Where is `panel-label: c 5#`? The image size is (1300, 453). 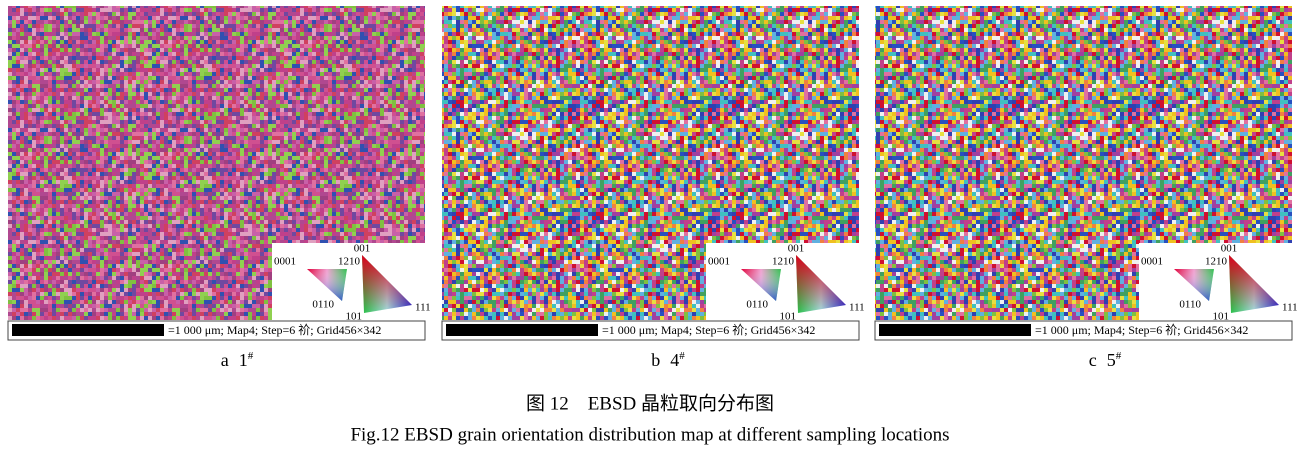
panel-label: c 5# is located at coordinates (1105, 360).